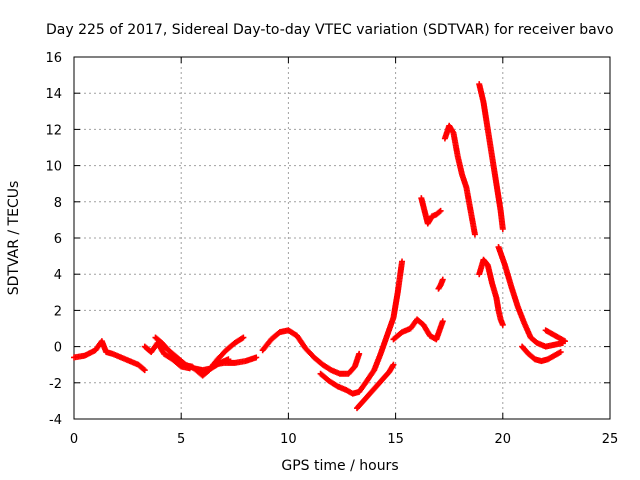 The height and width of the screenshot is (480, 640). I want to click on y-axis-title: SDTVAR / TECUs, so click(14, 238).